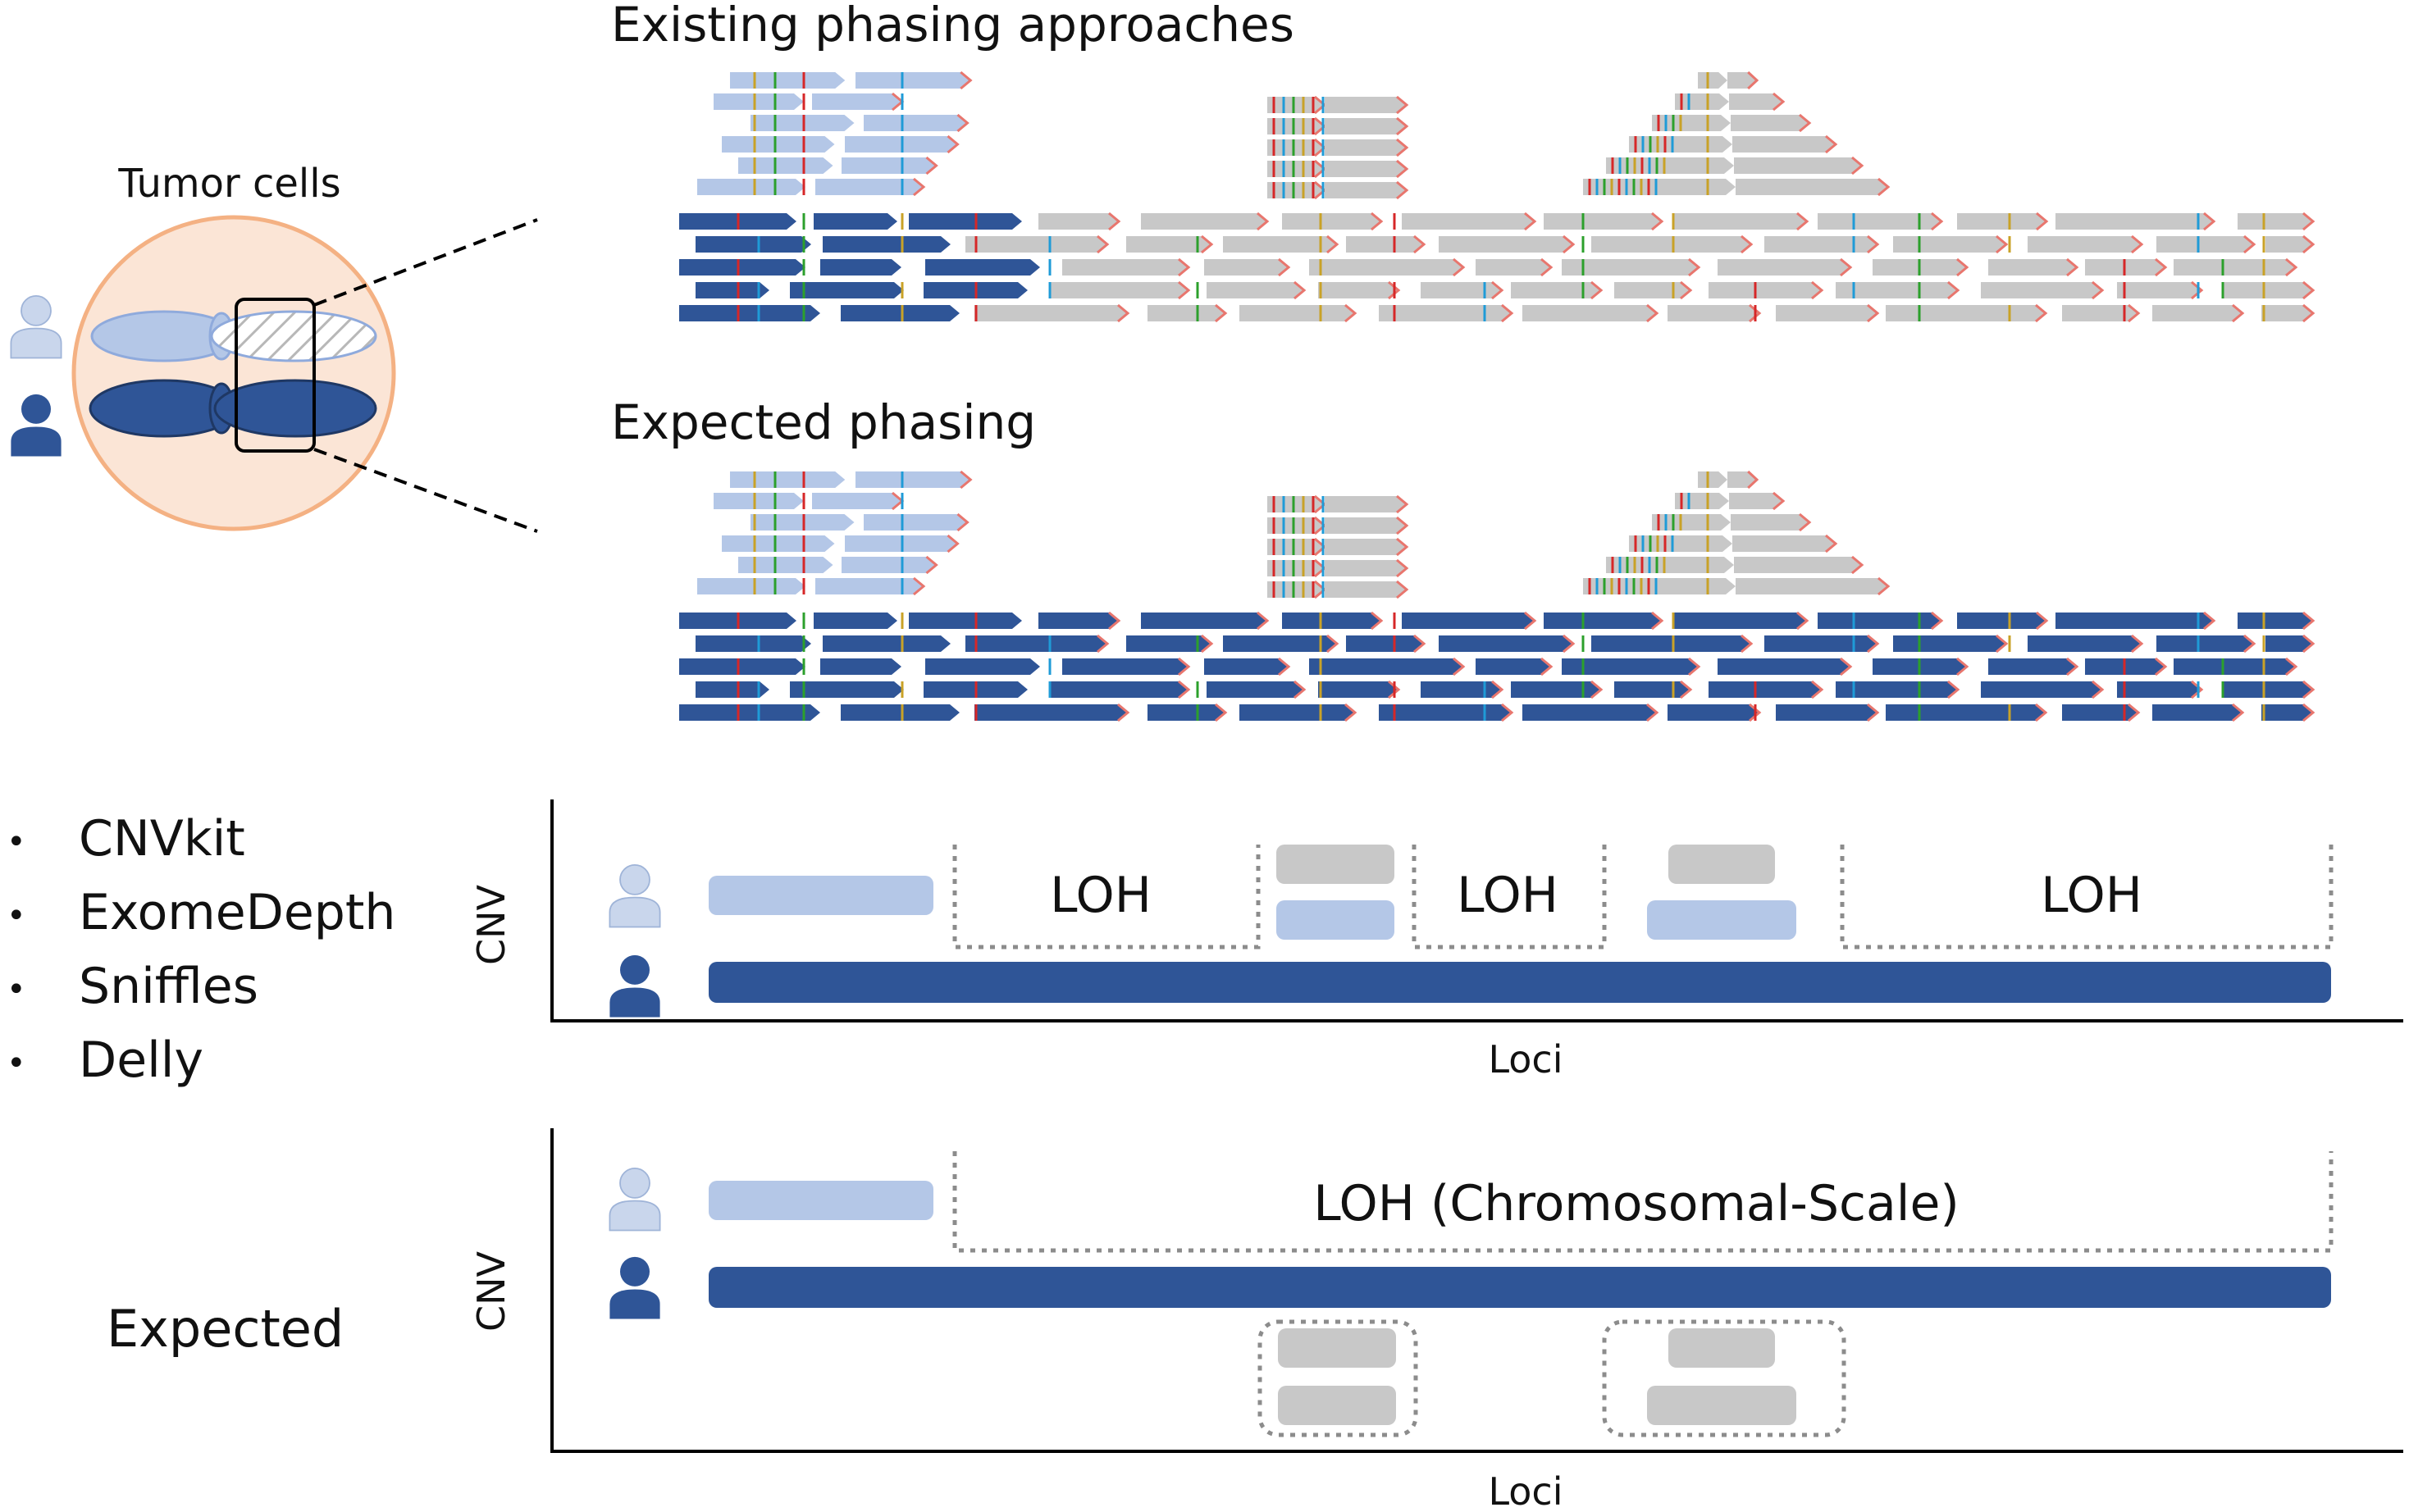 Image resolution: width=2409 pixels, height=1512 pixels. What do you see at coordinates (1520, 1287) in the screenshot?
I see `paternal-cnv-segment` at bounding box center [1520, 1287].